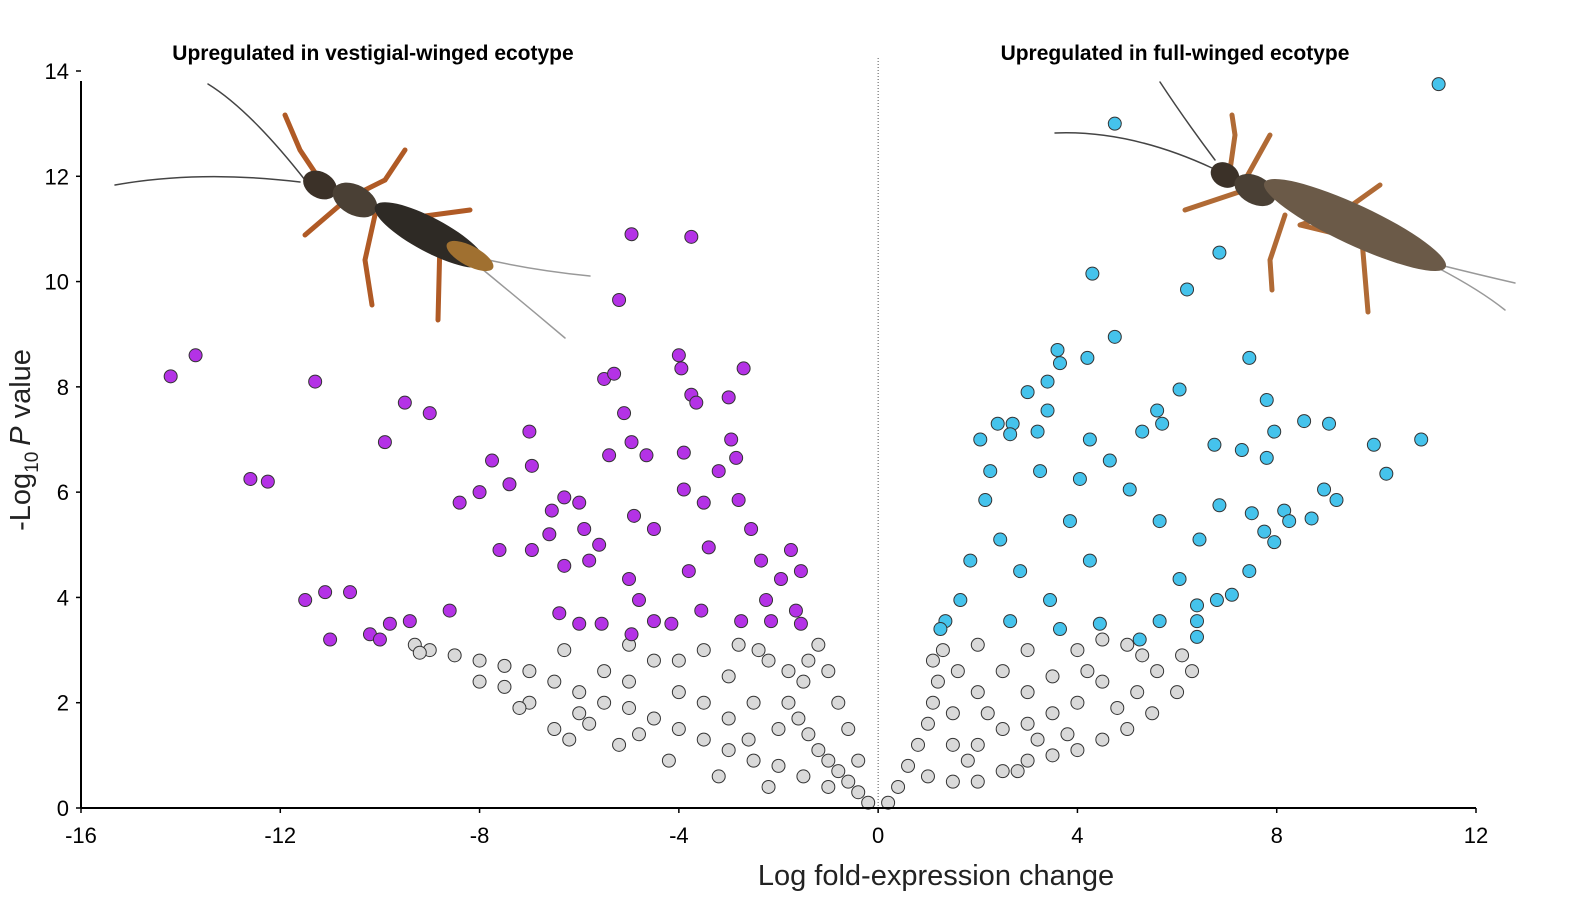  Describe the element at coordinates (1175, 53) in the screenshot. I see `annotation: Upregulated in full-winged ecotype` at that location.